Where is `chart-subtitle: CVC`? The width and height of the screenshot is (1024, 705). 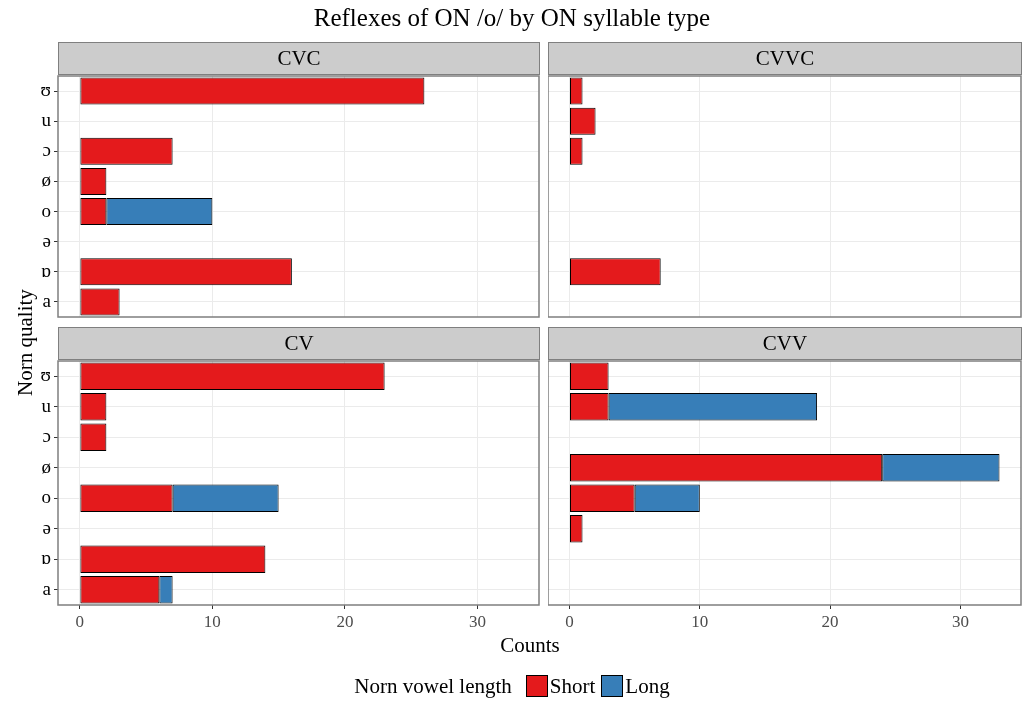
chart-subtitle: CVC is located at coordinates (299, 58).